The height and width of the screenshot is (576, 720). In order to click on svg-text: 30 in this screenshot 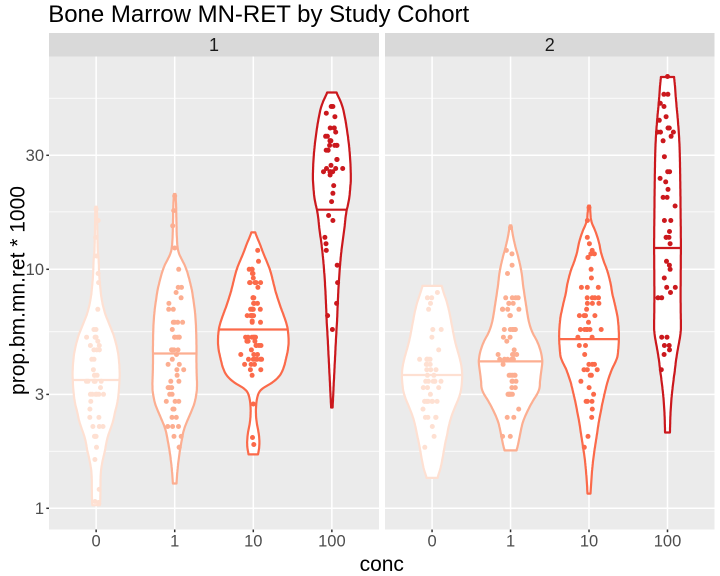, I will do `click(35, 156)`.